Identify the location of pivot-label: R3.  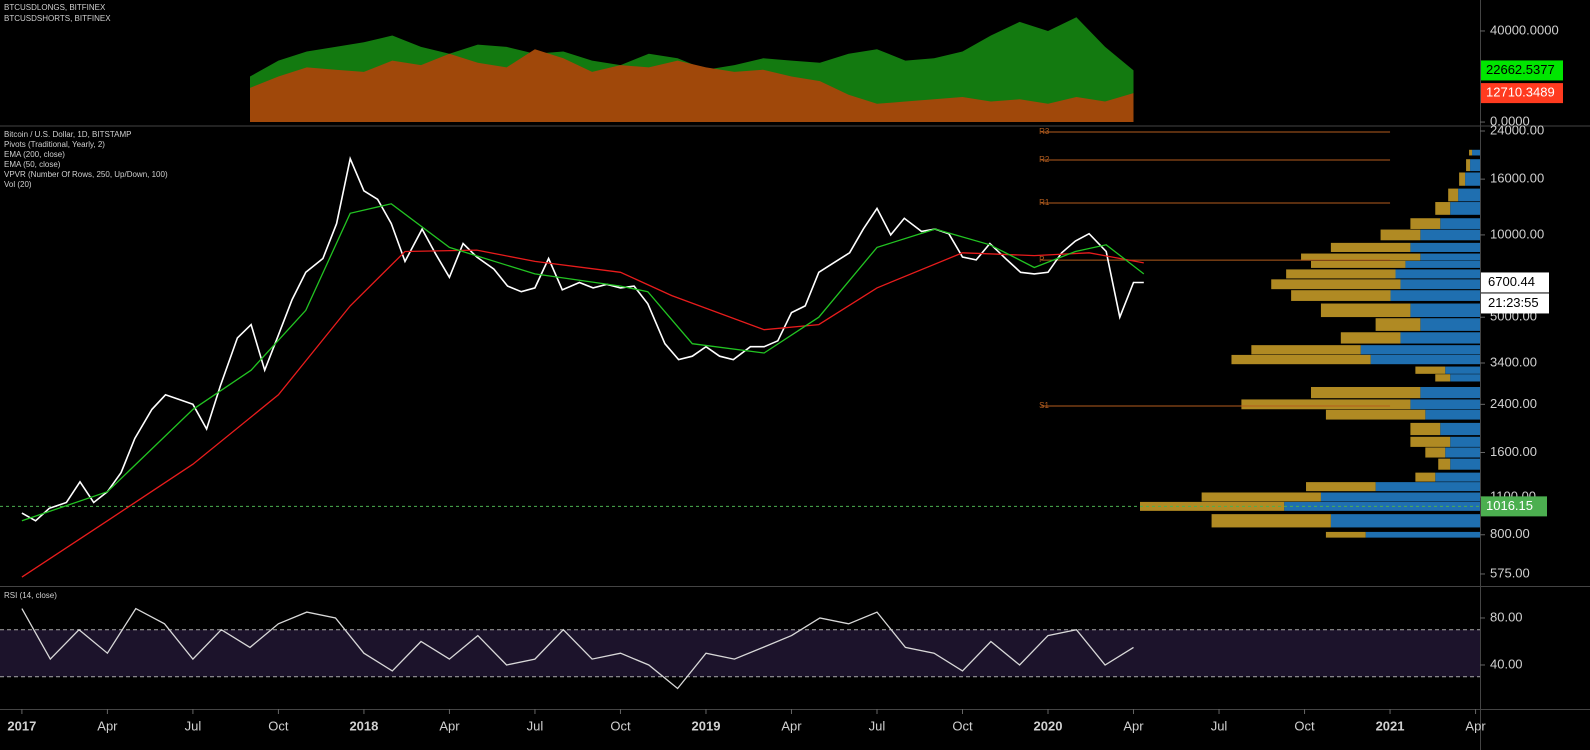
(1044, 131).